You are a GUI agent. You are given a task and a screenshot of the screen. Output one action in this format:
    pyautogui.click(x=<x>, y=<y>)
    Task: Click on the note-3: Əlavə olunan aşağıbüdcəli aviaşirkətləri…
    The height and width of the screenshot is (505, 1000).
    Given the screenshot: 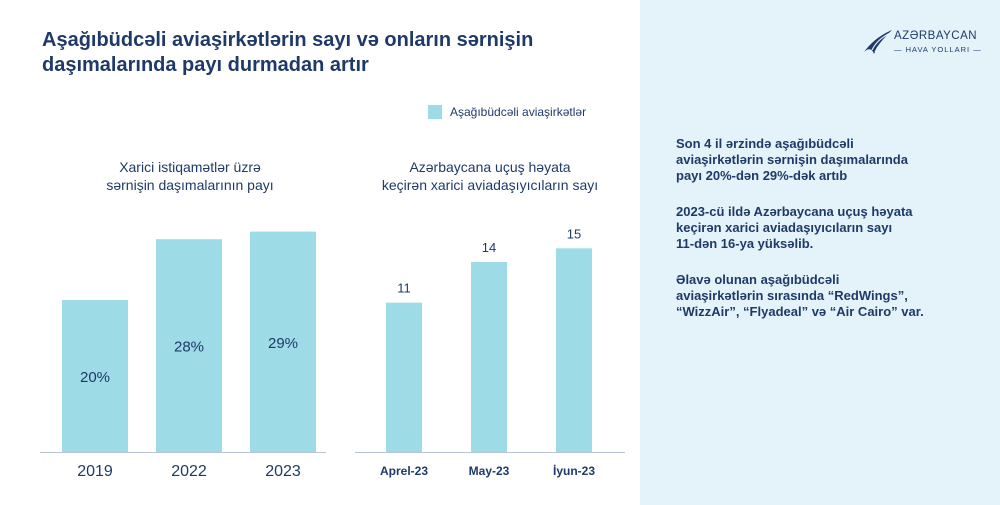 What is the action you would take?
    pyautogui.click(x=826, y=296)
    